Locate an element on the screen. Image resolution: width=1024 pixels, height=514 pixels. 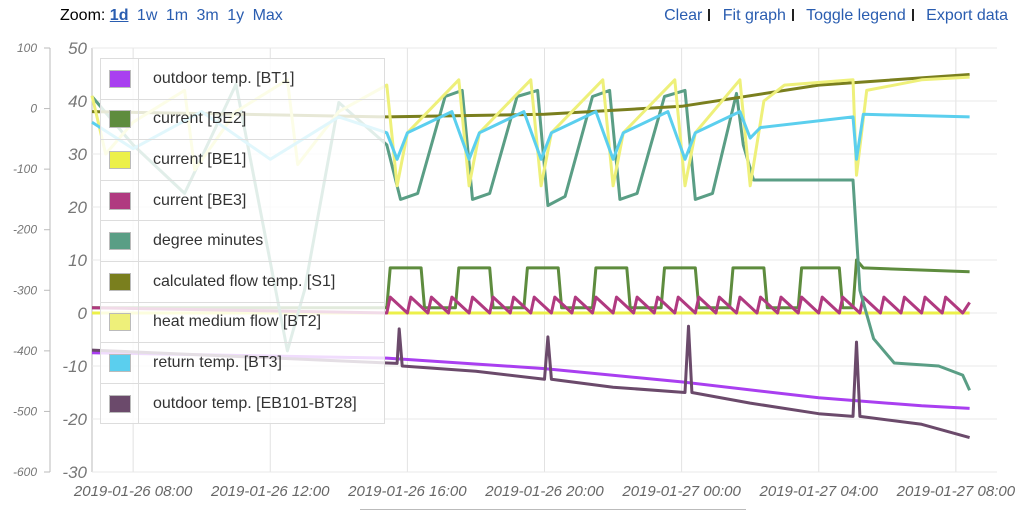
legend-item: current [BE1] is located at coordinates (242, 160).